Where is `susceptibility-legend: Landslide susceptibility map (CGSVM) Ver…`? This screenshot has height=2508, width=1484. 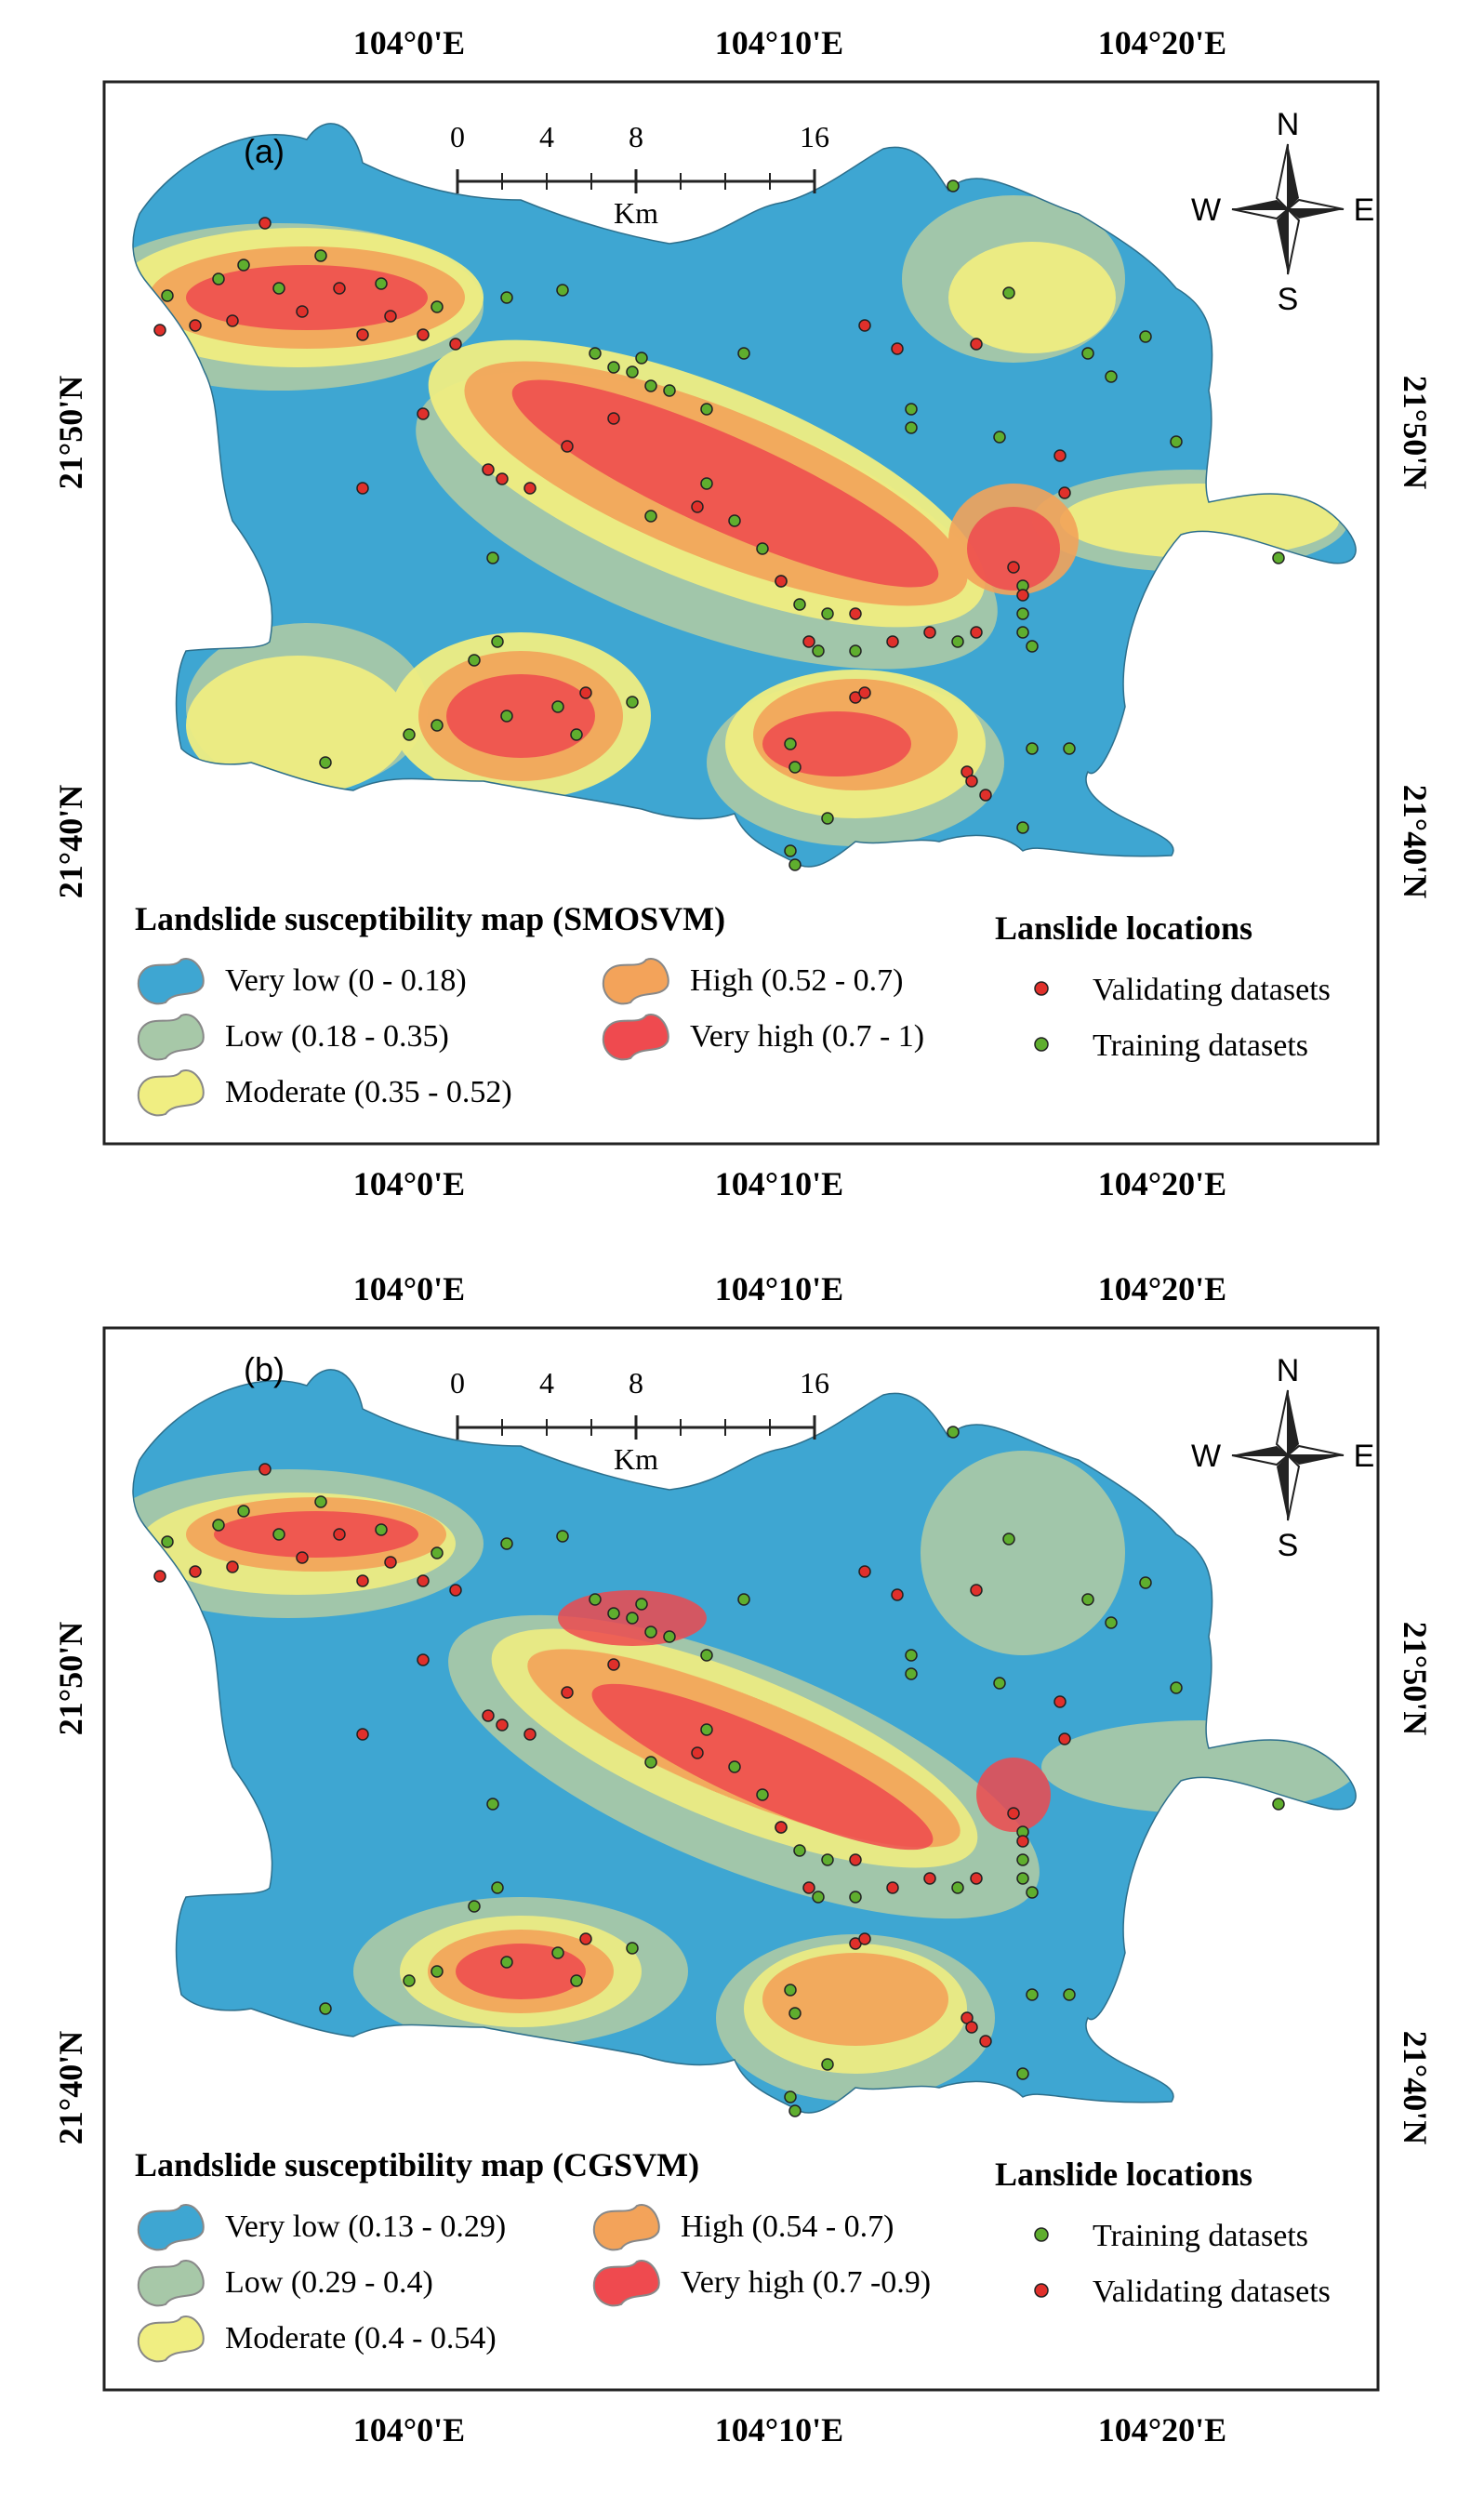
susceptibility-legend: Landslide susceptibility map (CGSVM) Ver… is located at coordinates (533, 2254).